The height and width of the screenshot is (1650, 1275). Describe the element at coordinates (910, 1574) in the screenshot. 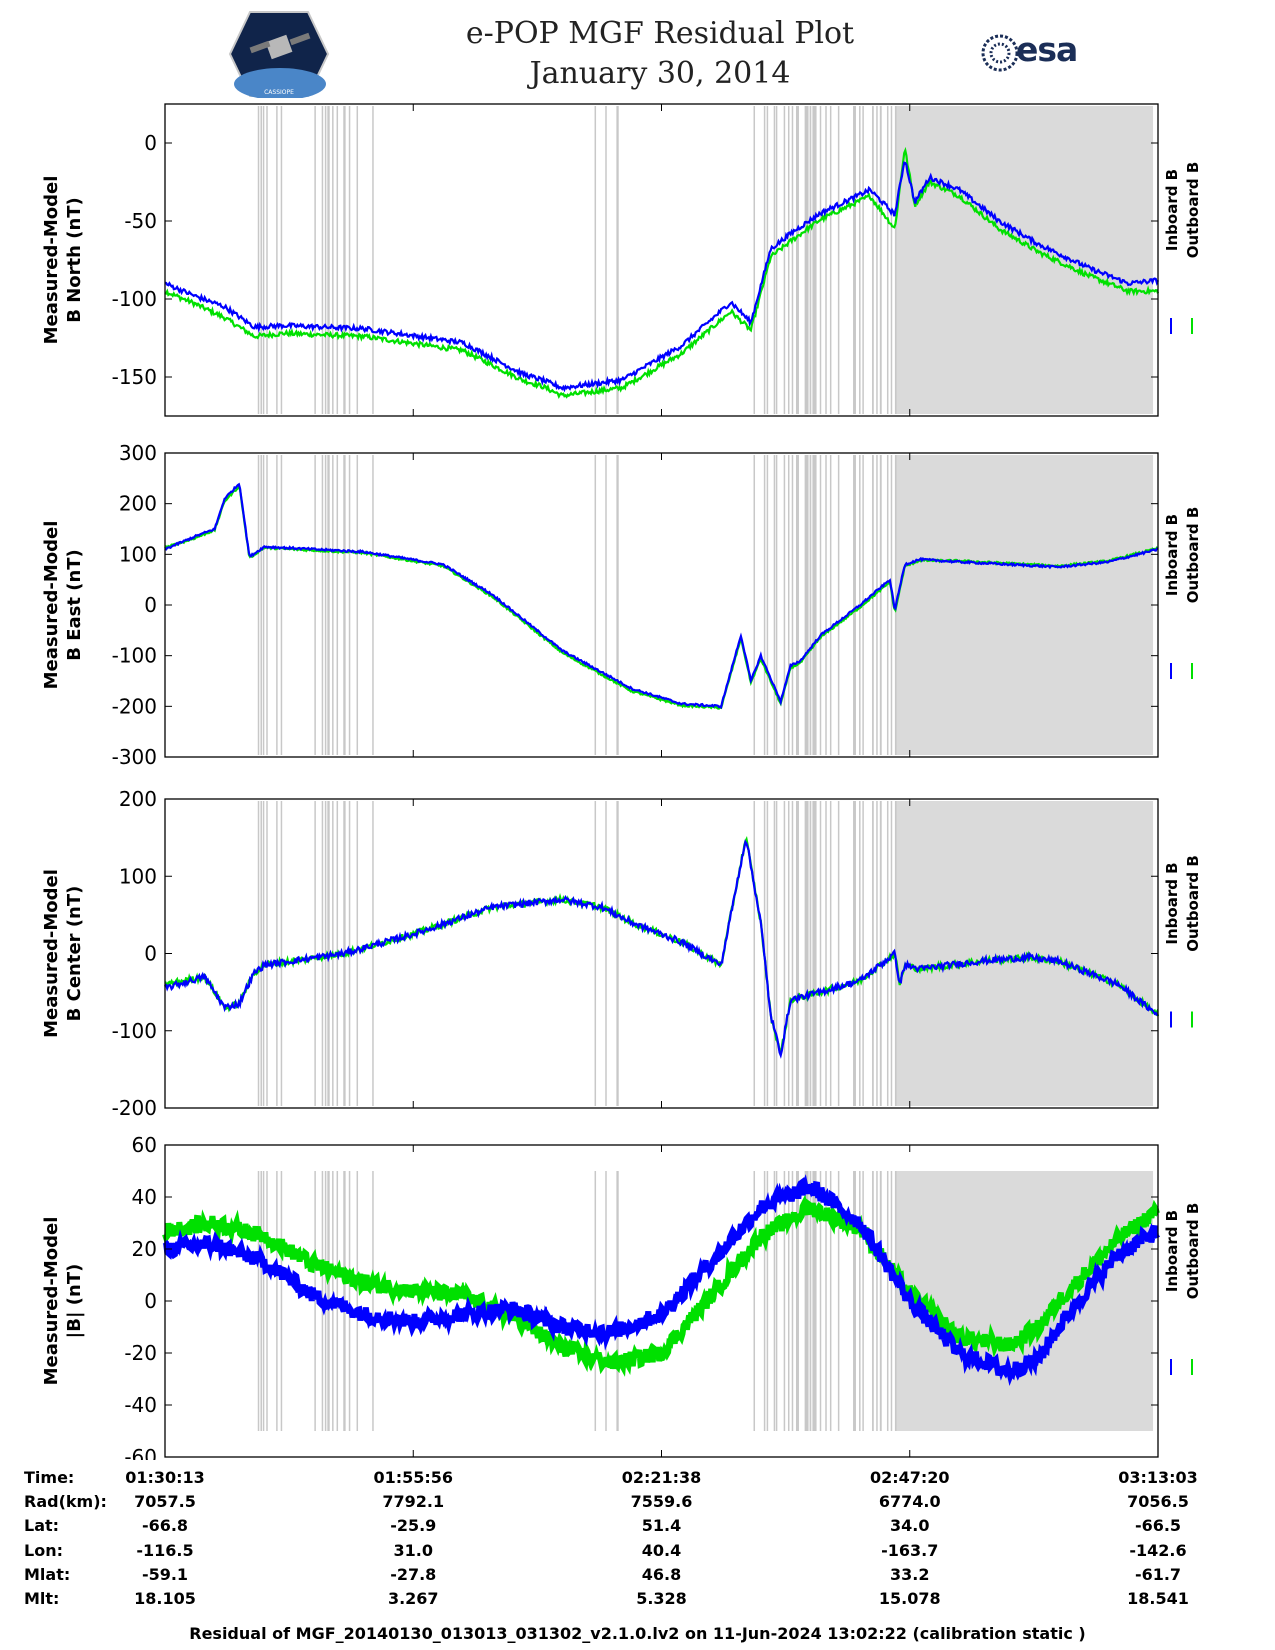

I see `ephemeris-value: 33.2` at that location.